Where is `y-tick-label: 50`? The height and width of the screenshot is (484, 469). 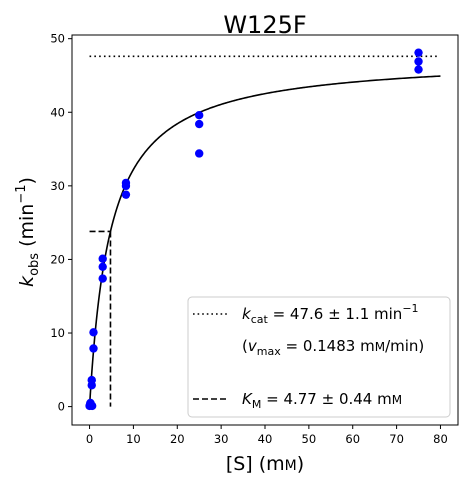
y-tick-label: 50 is located at coordinates (57, 39).